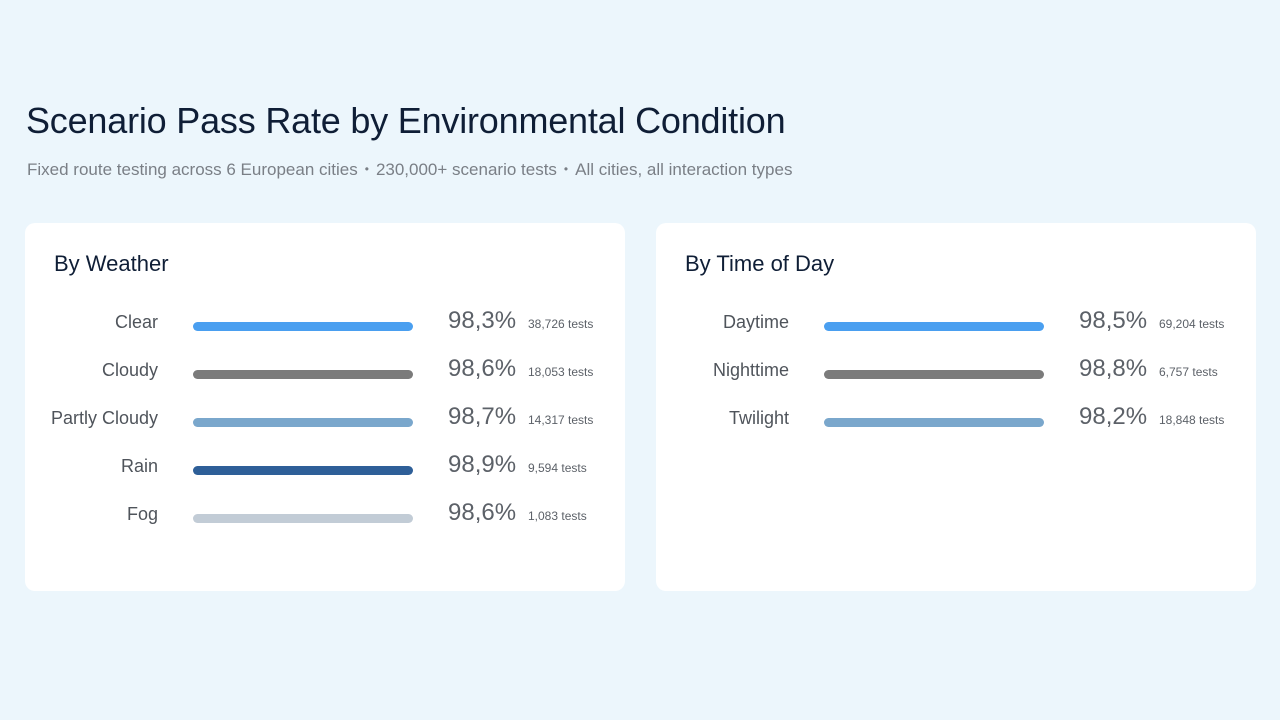 This screenshot has height=720, width=1280. I want to click on test-count-label: 18,053 tests, so click(561, 372).